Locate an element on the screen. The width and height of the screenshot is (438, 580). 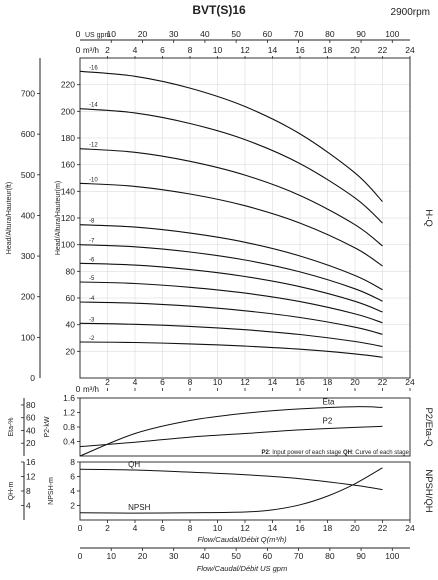
ft-tick-label: 400 is located at coordinates (28, 215).